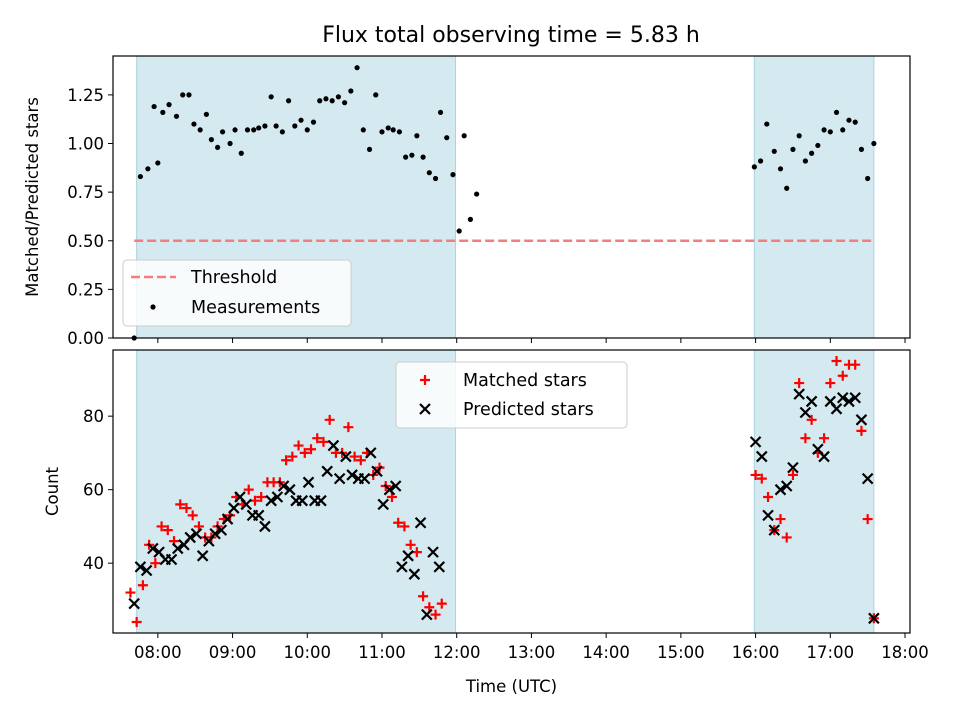  I want to click on x-tick-label: 12:00, so click(457, 652).